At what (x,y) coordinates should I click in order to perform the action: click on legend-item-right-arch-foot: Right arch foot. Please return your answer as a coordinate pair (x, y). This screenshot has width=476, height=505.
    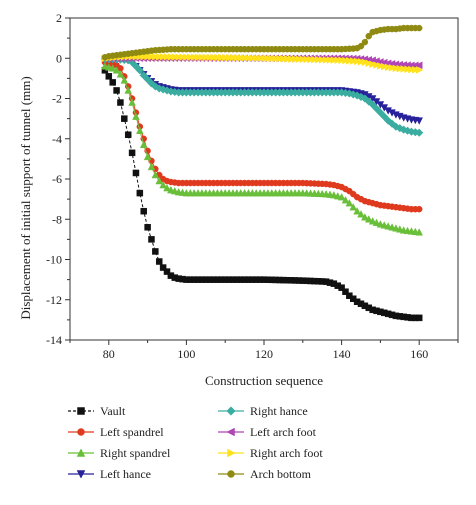
    Looking at the image, I should click on (270, 453).